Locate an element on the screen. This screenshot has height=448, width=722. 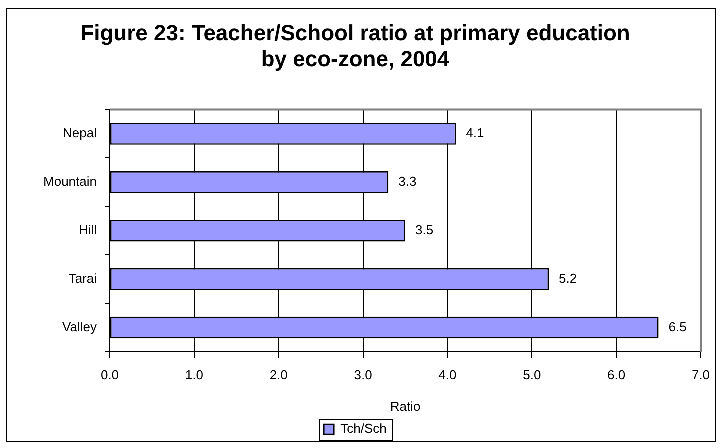
data-label: 5.2 is located at coordinates (568, 278).